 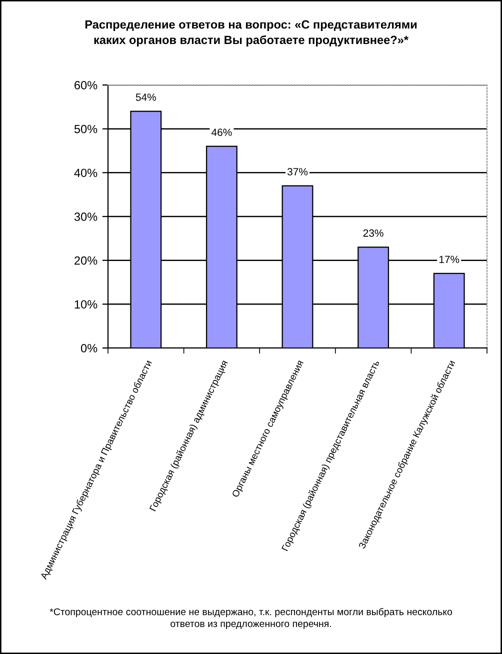 I want to click on y-tick-label: 40%, so click(x=86, y=173).